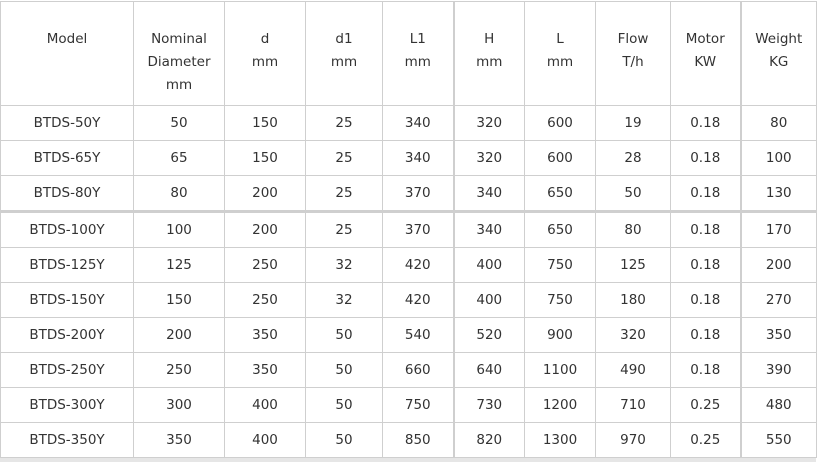 The image size is (817, 462). Describe the element at coordinates (67, 440) in the screenshot. I see `table-cell: BTDS-350Y` at that location.